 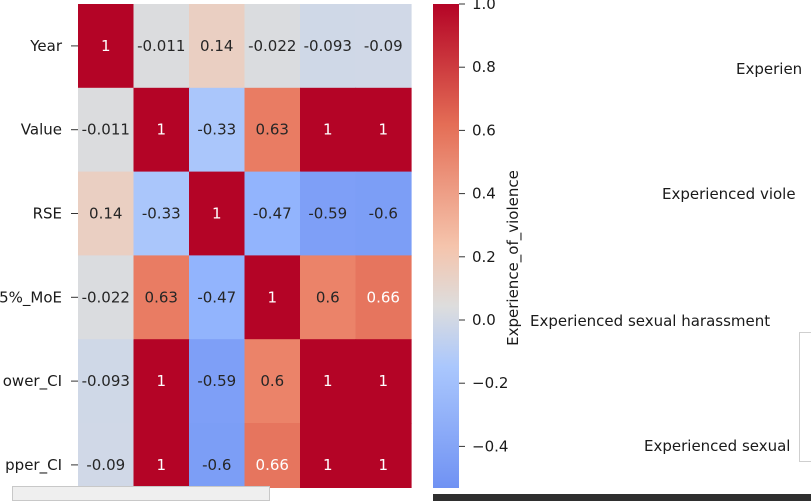 What do you see at coordinates (33, 465) in the screenshot?
I see `row-label: pper_CI` at bounding box center [33, 465].